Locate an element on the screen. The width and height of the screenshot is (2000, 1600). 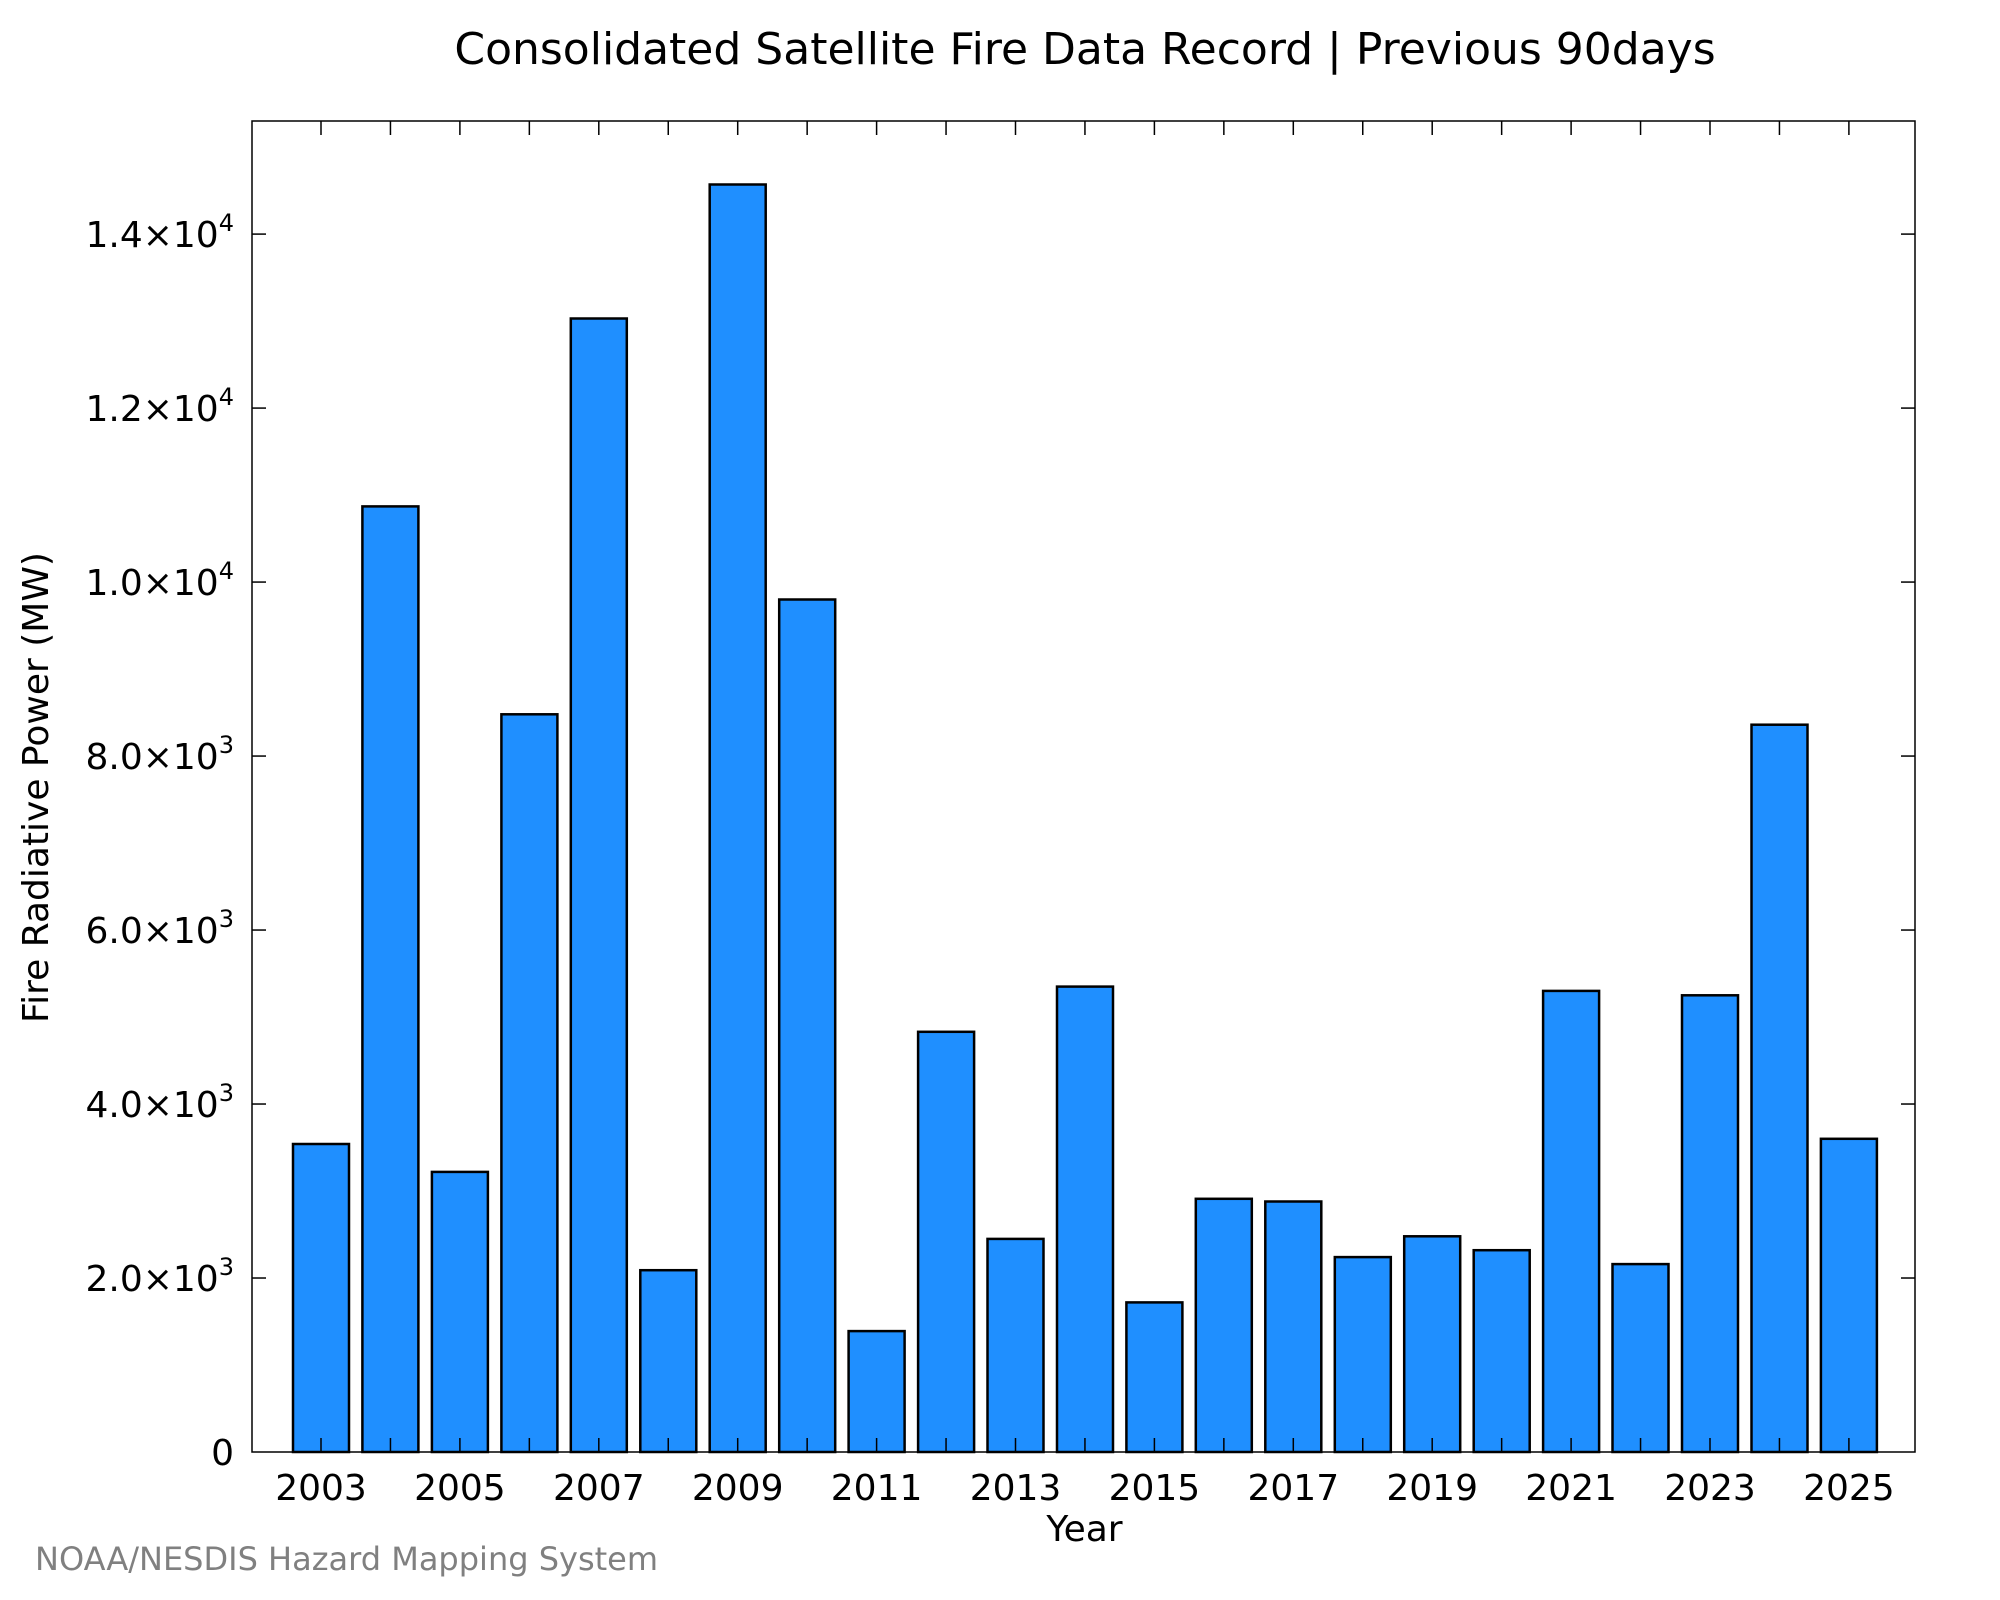
y-tick-label: 6.0×10³ is located at coordinates (159, 928).